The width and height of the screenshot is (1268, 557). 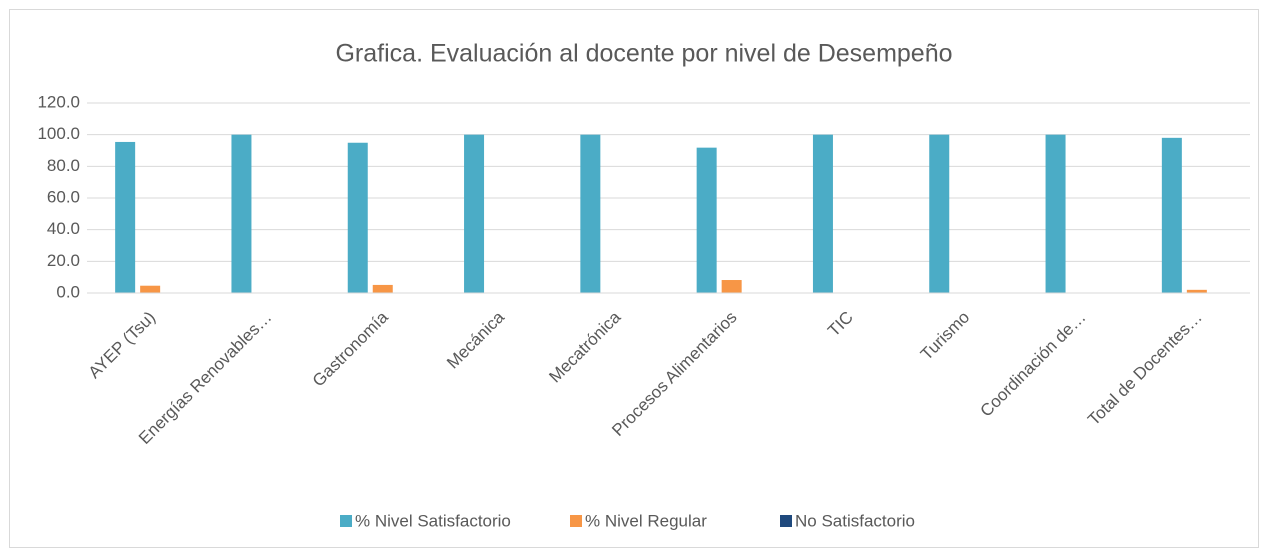 What do you see at coordinates (63, 196) in the screenshot?
I see `y-tick-label: 60.0` at bounding box center [63, 196].